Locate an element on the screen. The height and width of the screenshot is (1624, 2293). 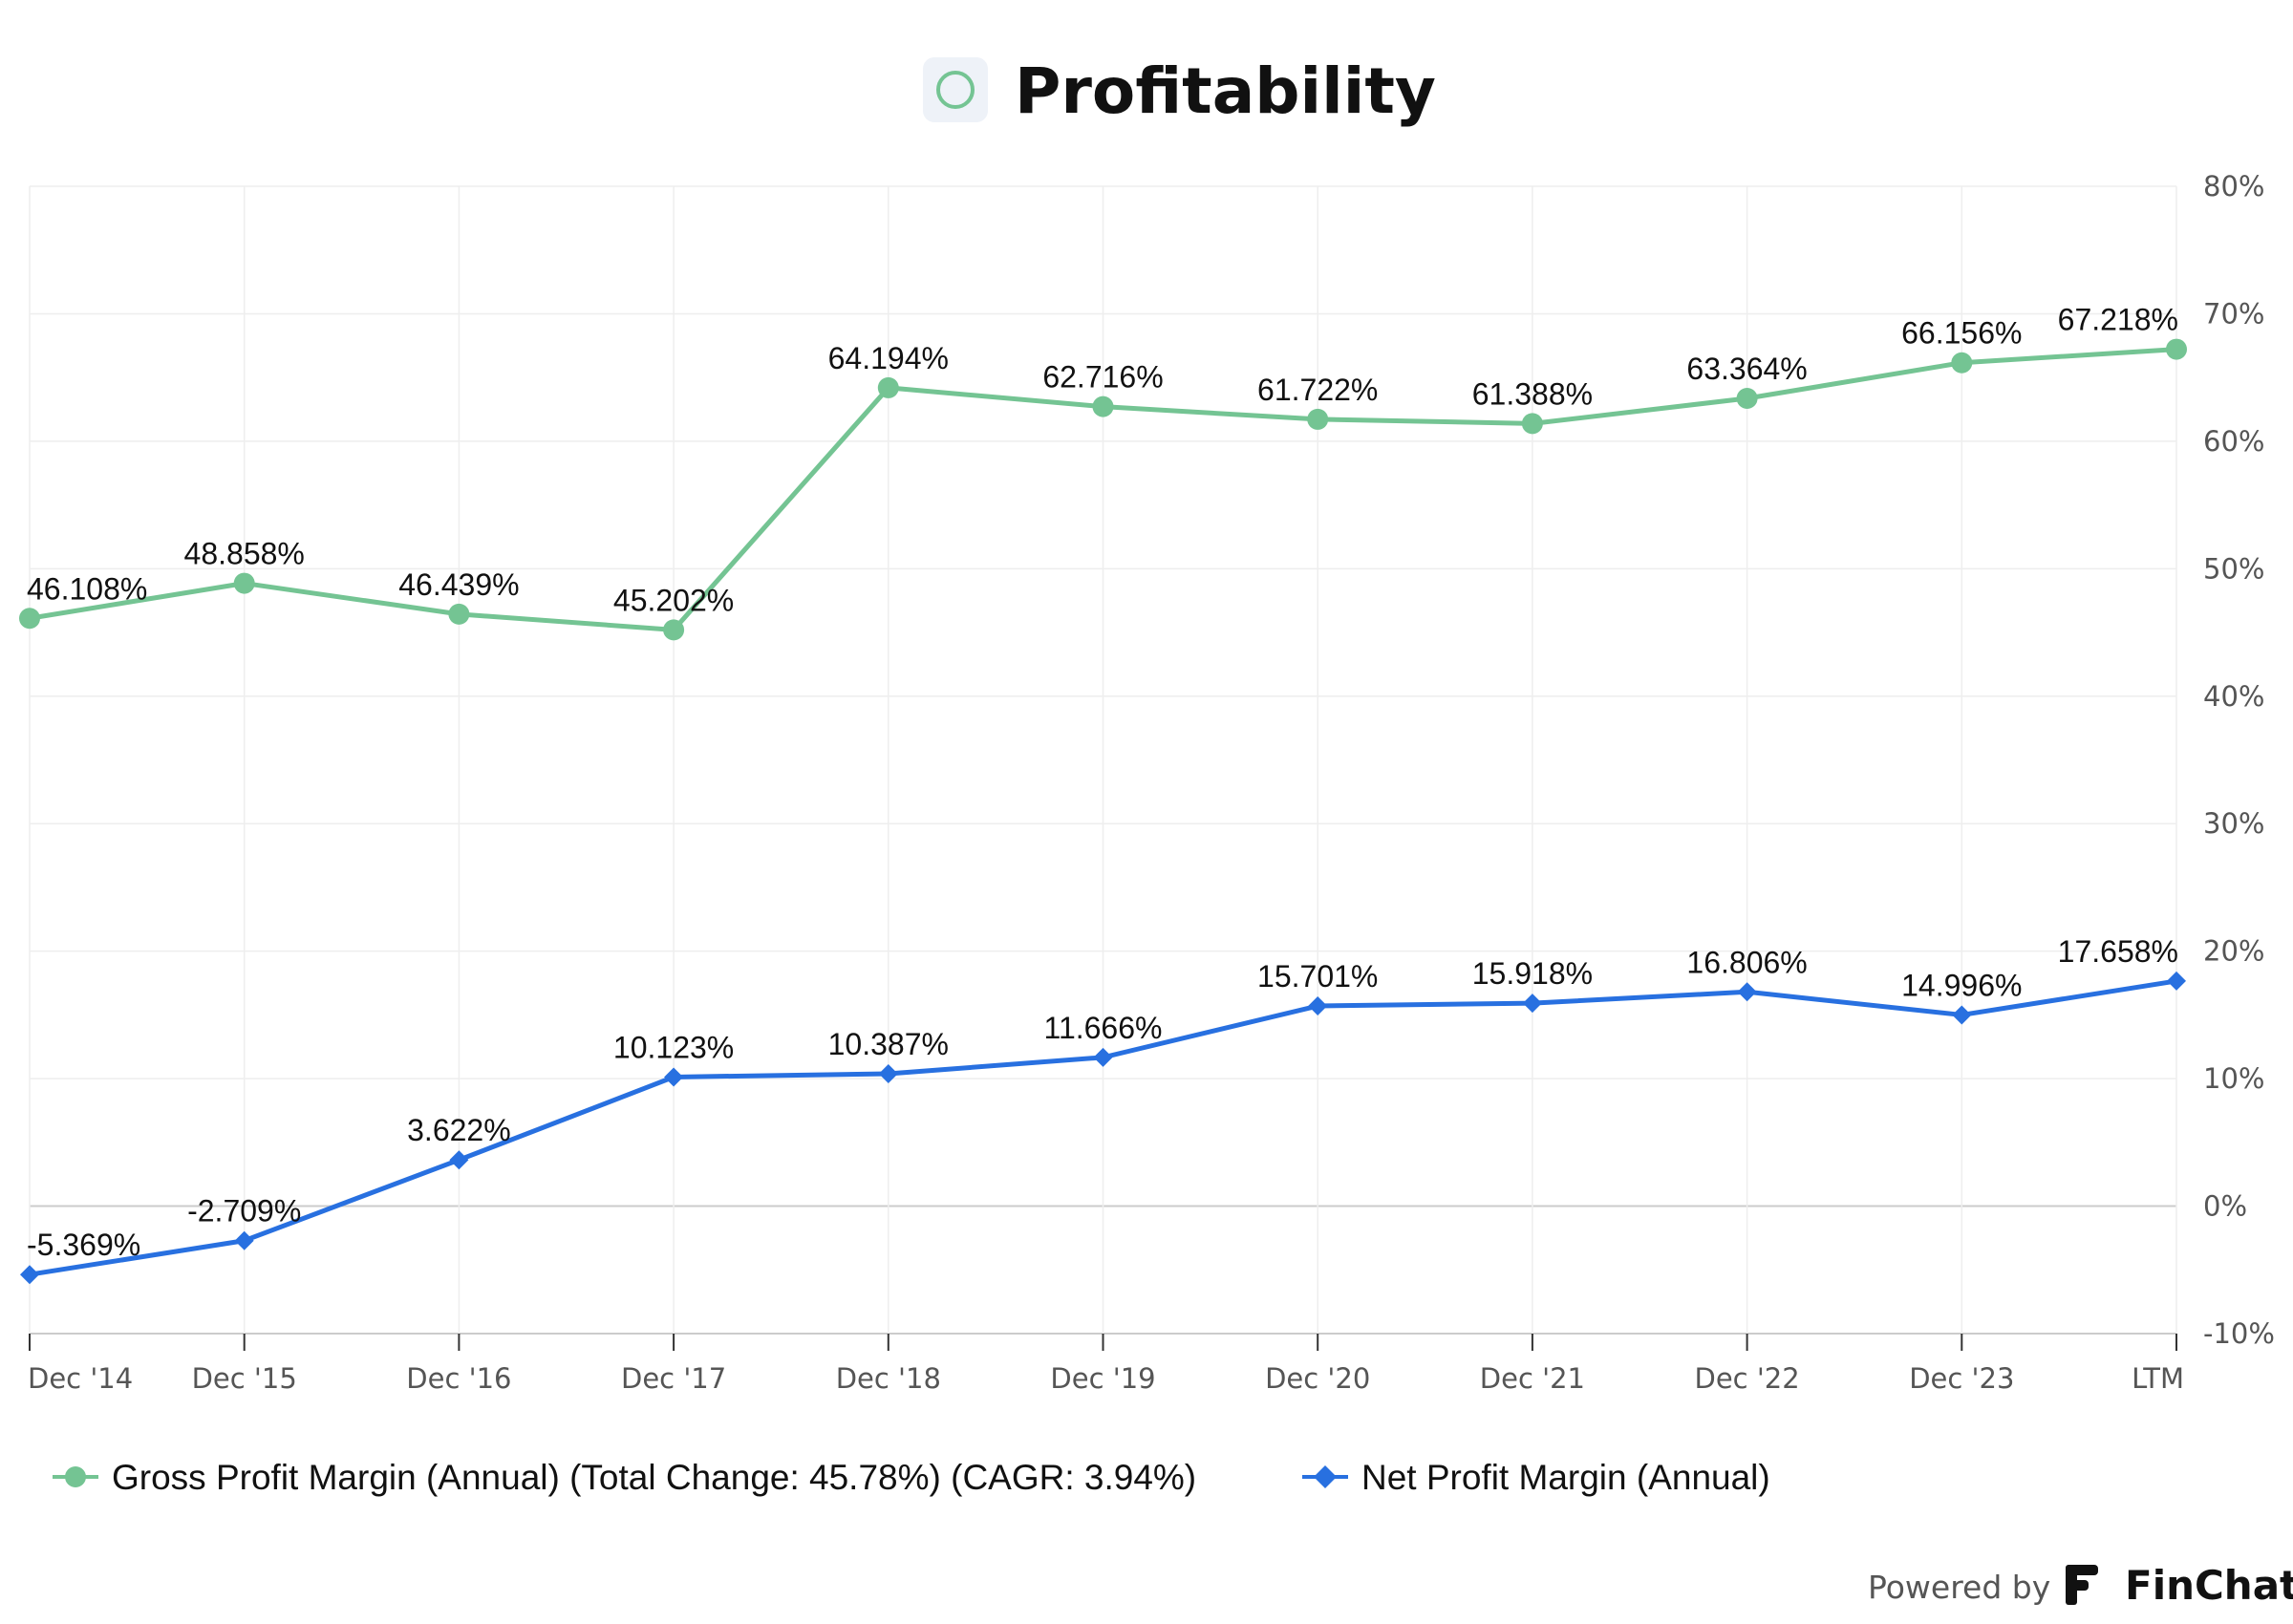
data-label-gross: 46.439% is located at coordinates (458, 584).